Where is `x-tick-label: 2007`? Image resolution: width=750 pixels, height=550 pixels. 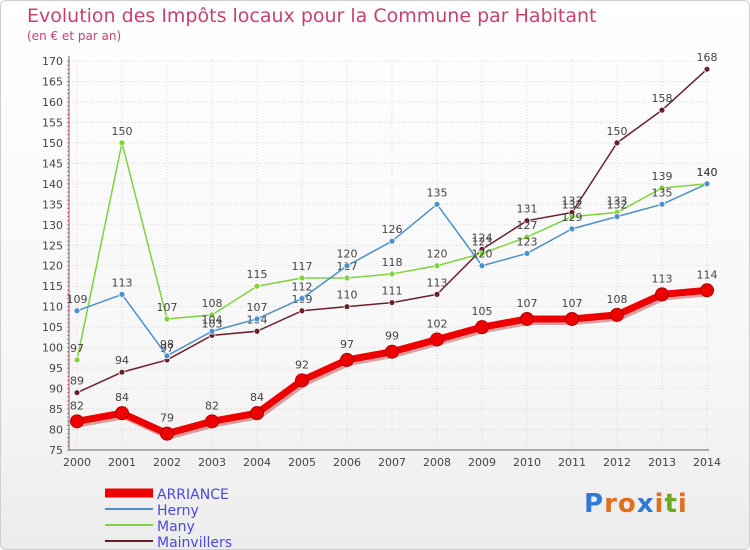
x-tick-label: 2007 is located at coordinates (392, 462).